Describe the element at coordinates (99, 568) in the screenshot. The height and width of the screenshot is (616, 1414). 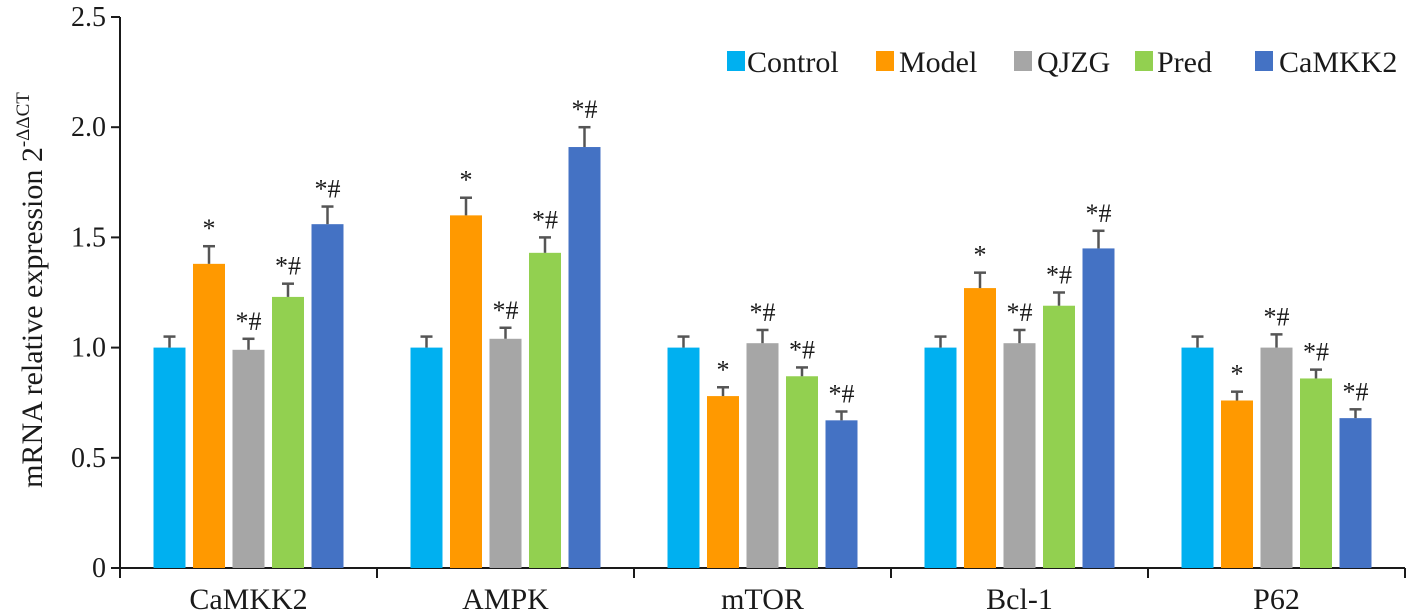
I see `y-tick-label: 0` at that location.